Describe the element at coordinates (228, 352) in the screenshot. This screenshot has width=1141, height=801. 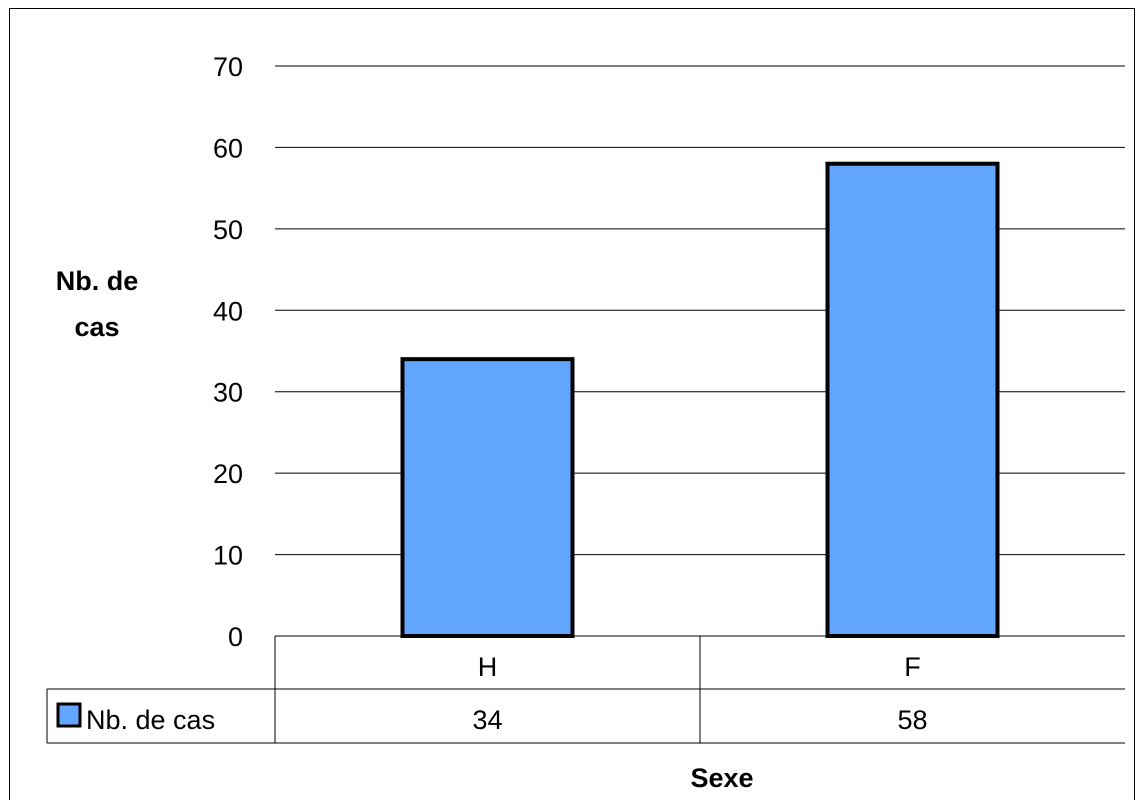
I see `y-axis-tick-labels: 0 10 20 30 40 50 60 70` at that location.